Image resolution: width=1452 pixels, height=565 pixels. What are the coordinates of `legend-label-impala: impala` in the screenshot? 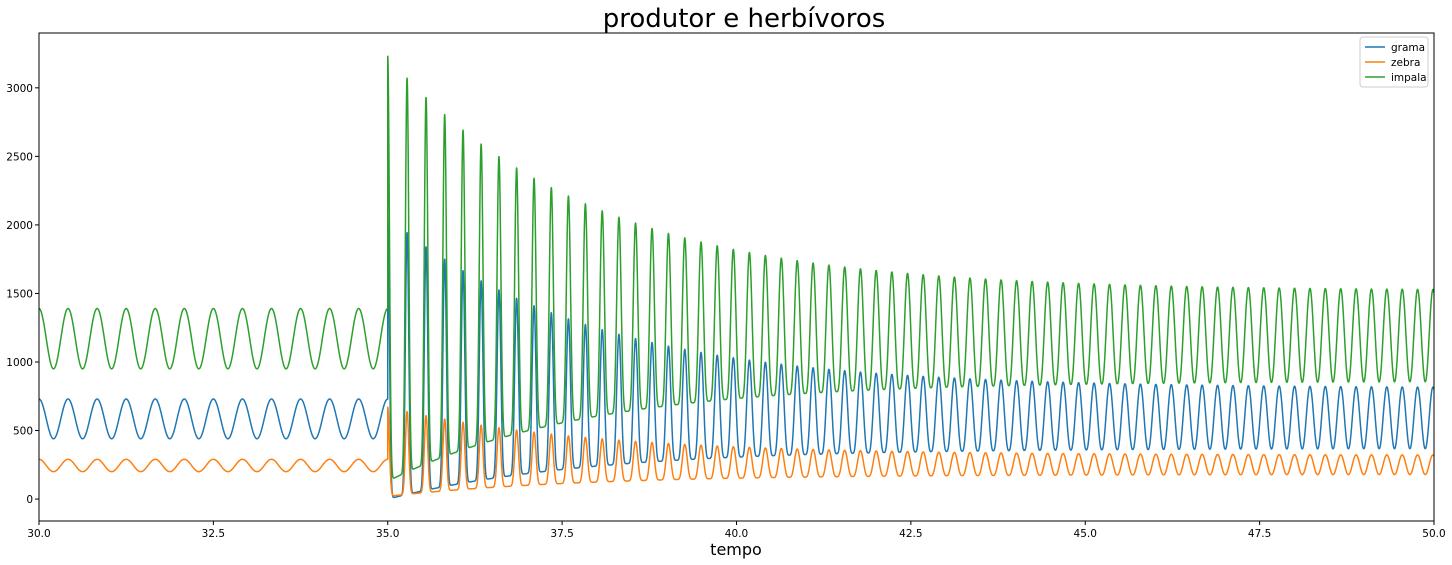 It's located at (1409, 78).